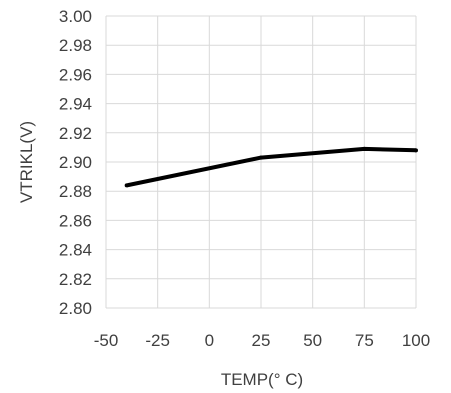 This screenshot has width=451, height=393. Describe the element at coordinates (75, 250) in the screenshot. I see `y-tick-label: 2.84` at that location.